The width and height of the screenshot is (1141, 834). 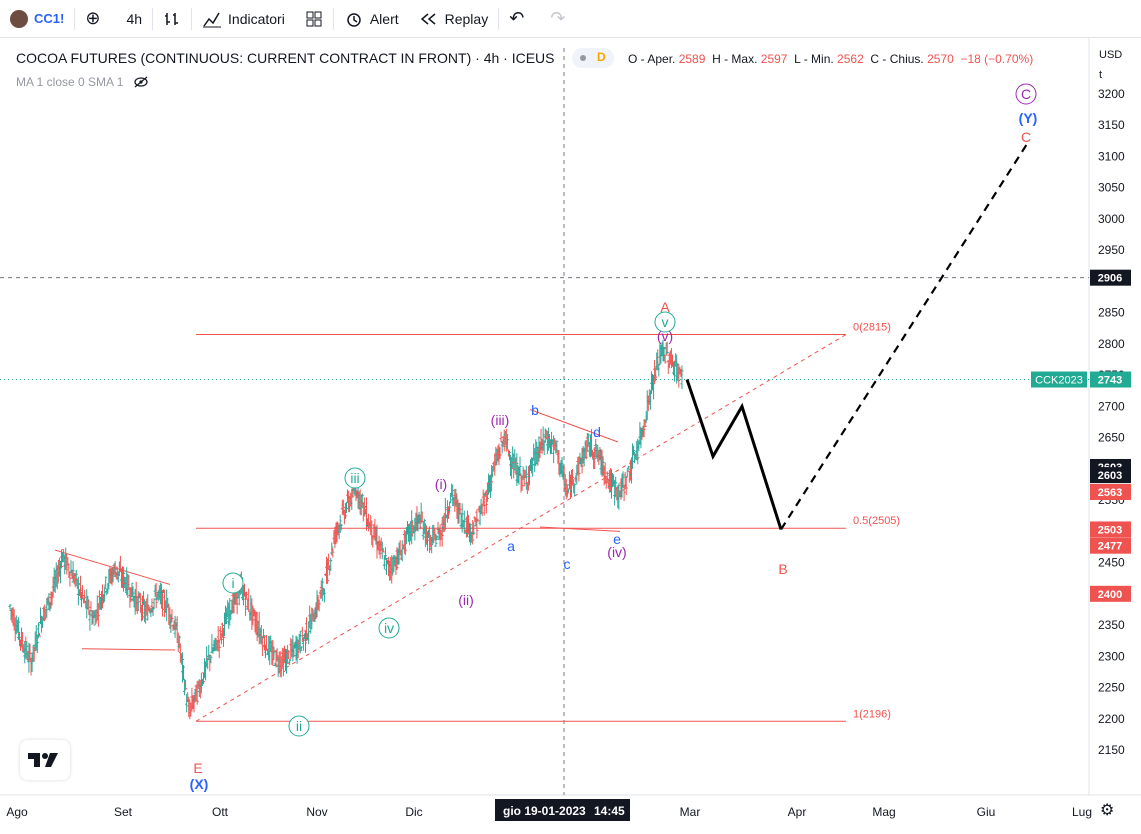 What do you see at coordinates (441, 484) in the screenshot?
I see `wave-label: (i)` at bounding box center [441, 484].